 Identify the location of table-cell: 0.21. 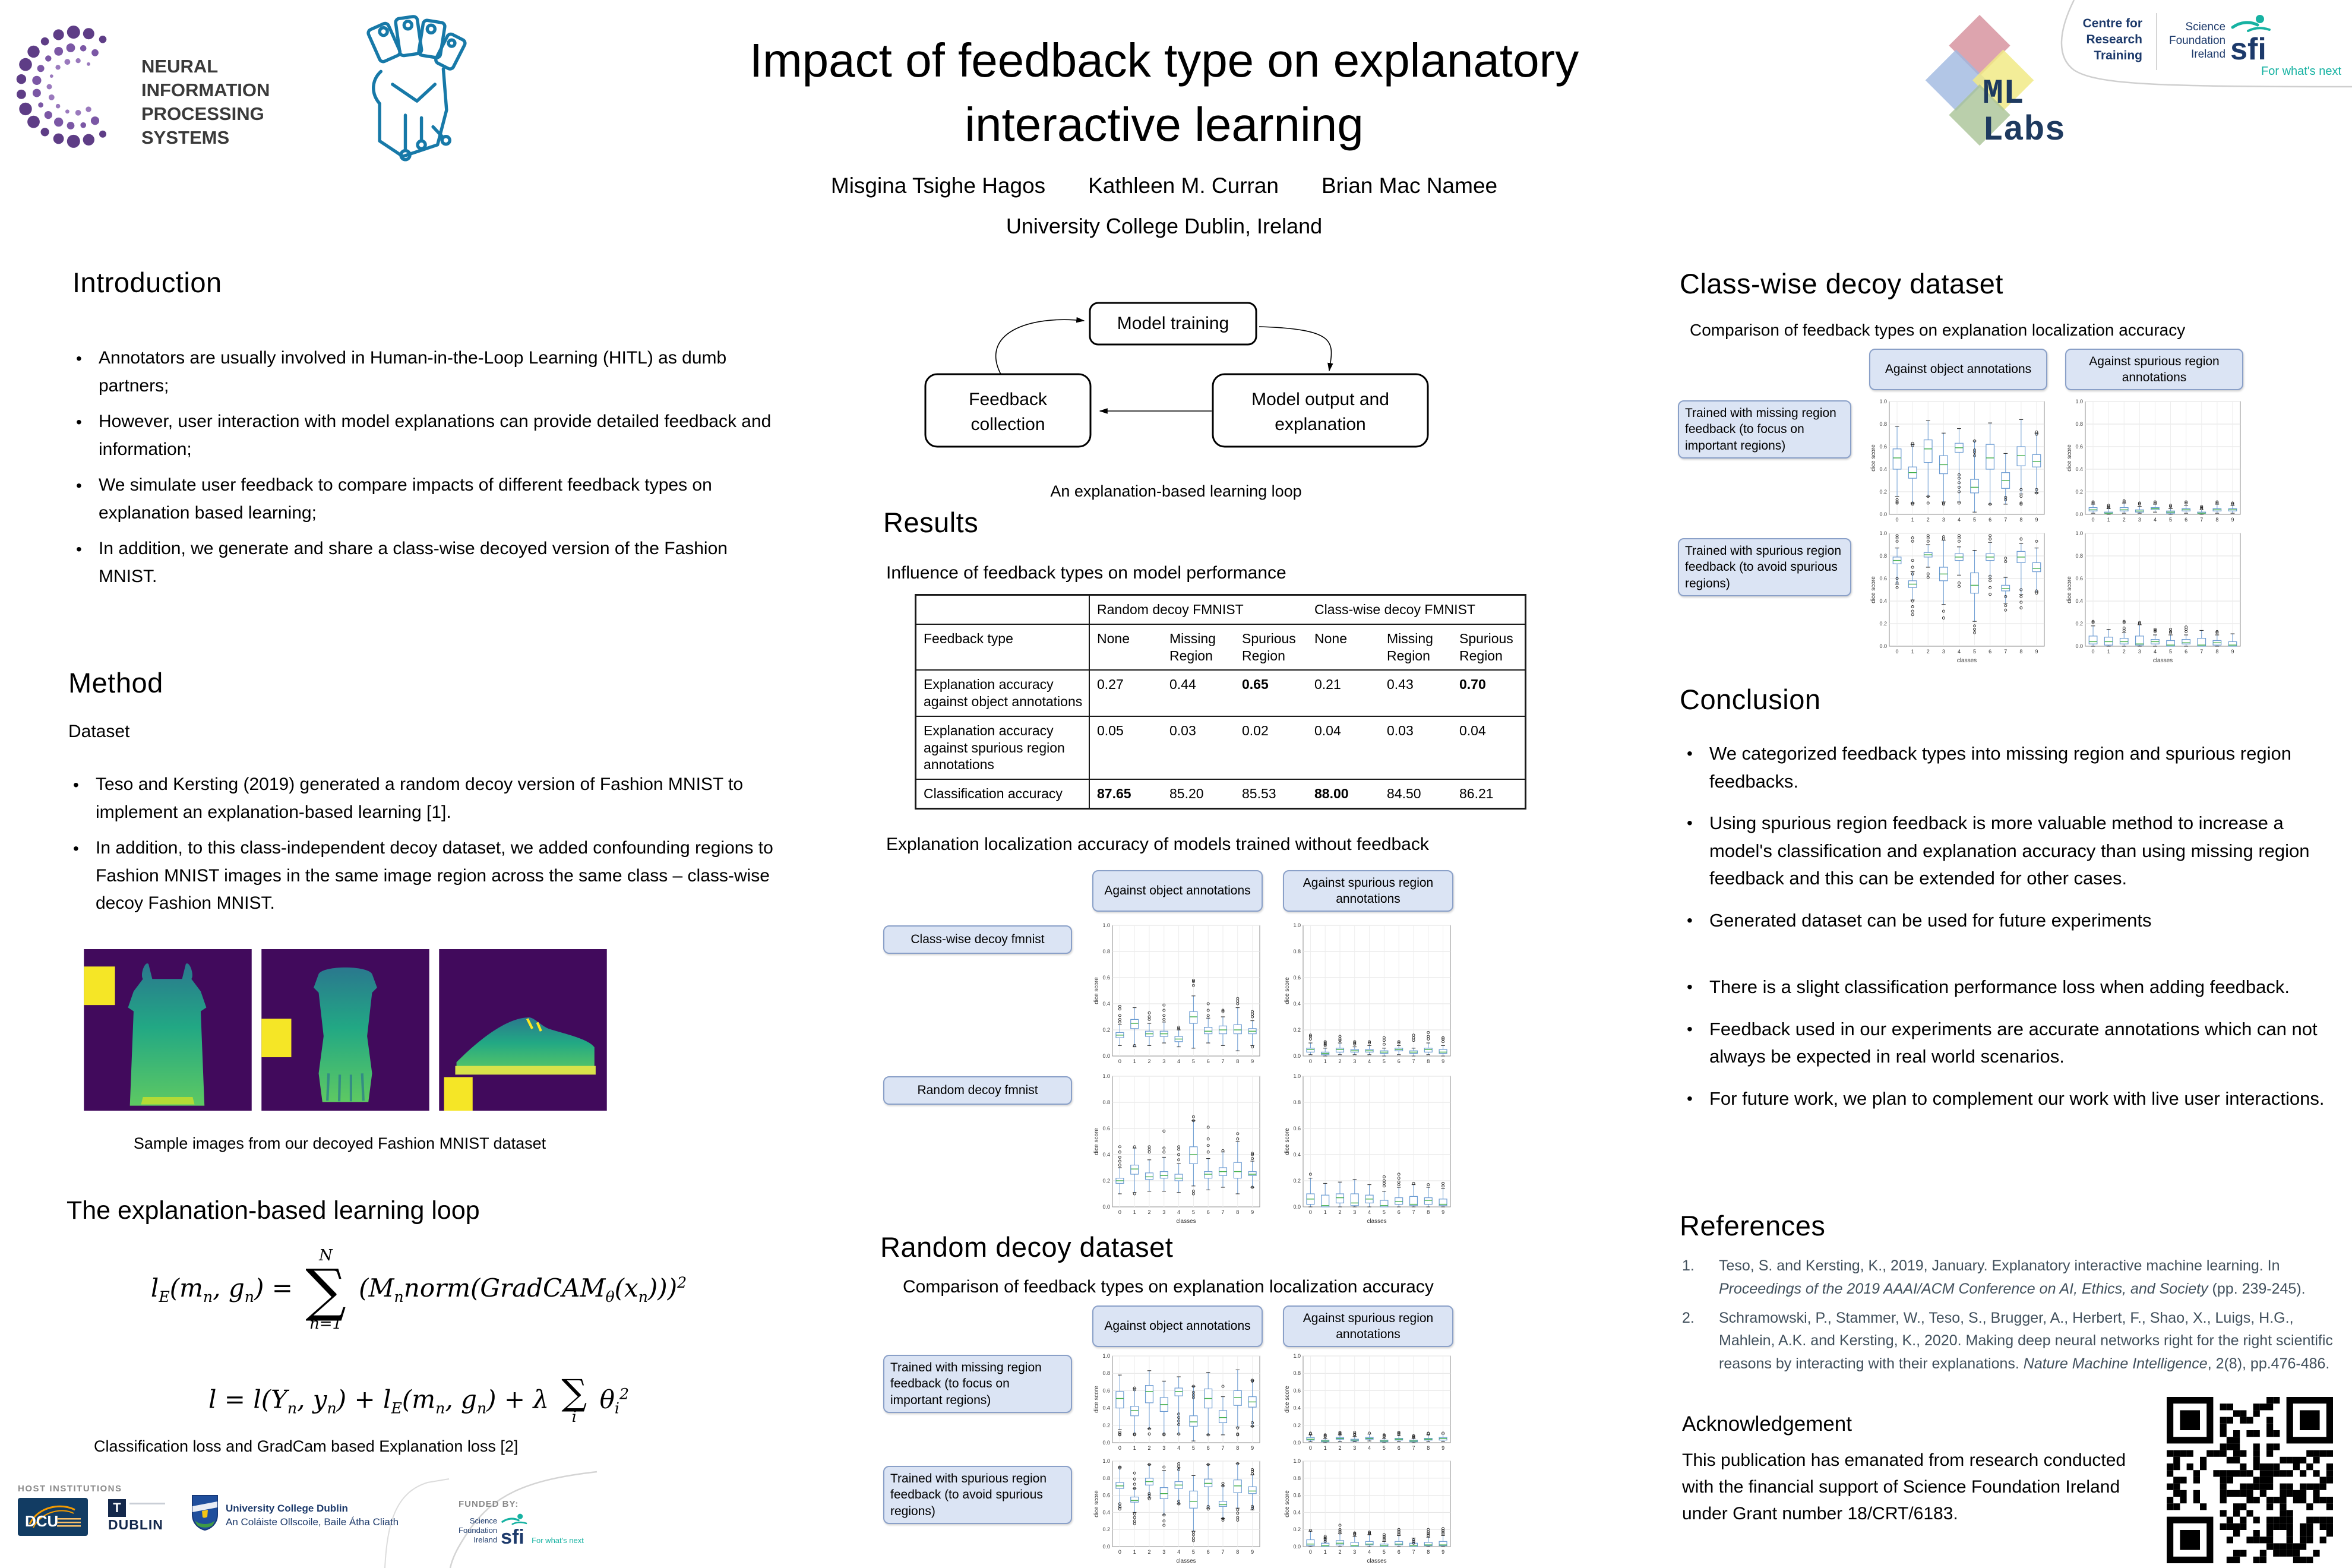
(1344, 694).